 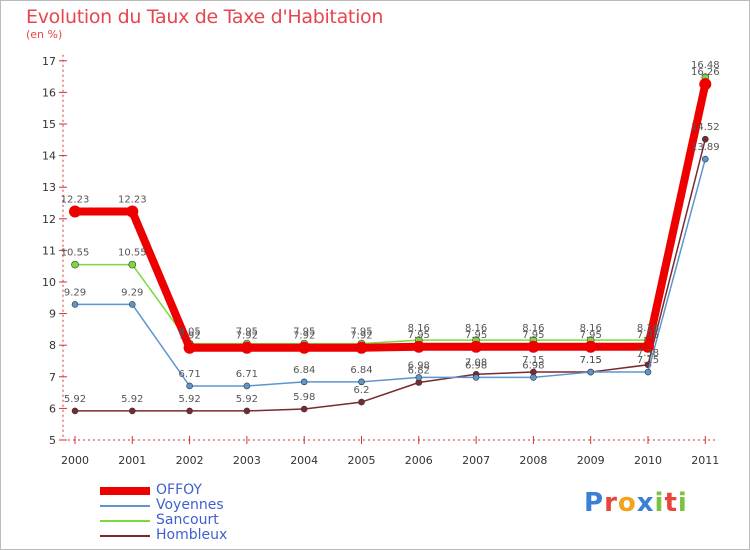 I want to click on y-tick-label: 13, so click(x=49, y=187).